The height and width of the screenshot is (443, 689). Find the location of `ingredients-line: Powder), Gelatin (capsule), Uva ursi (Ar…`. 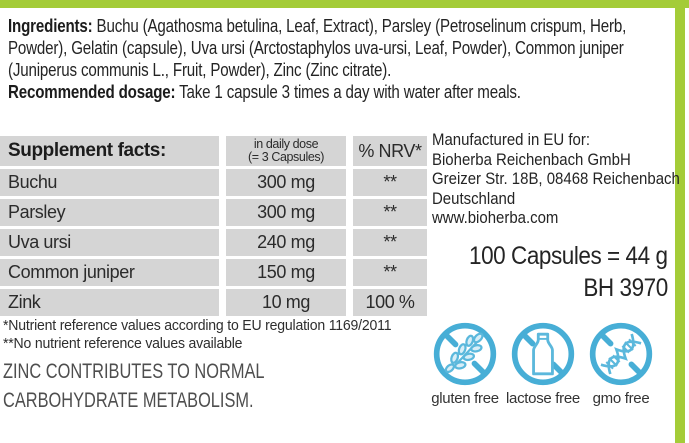

ingredients-line: Powder), Gelatin (capsule), Uva ursi (Ar… is located at coordinates (316, 48).